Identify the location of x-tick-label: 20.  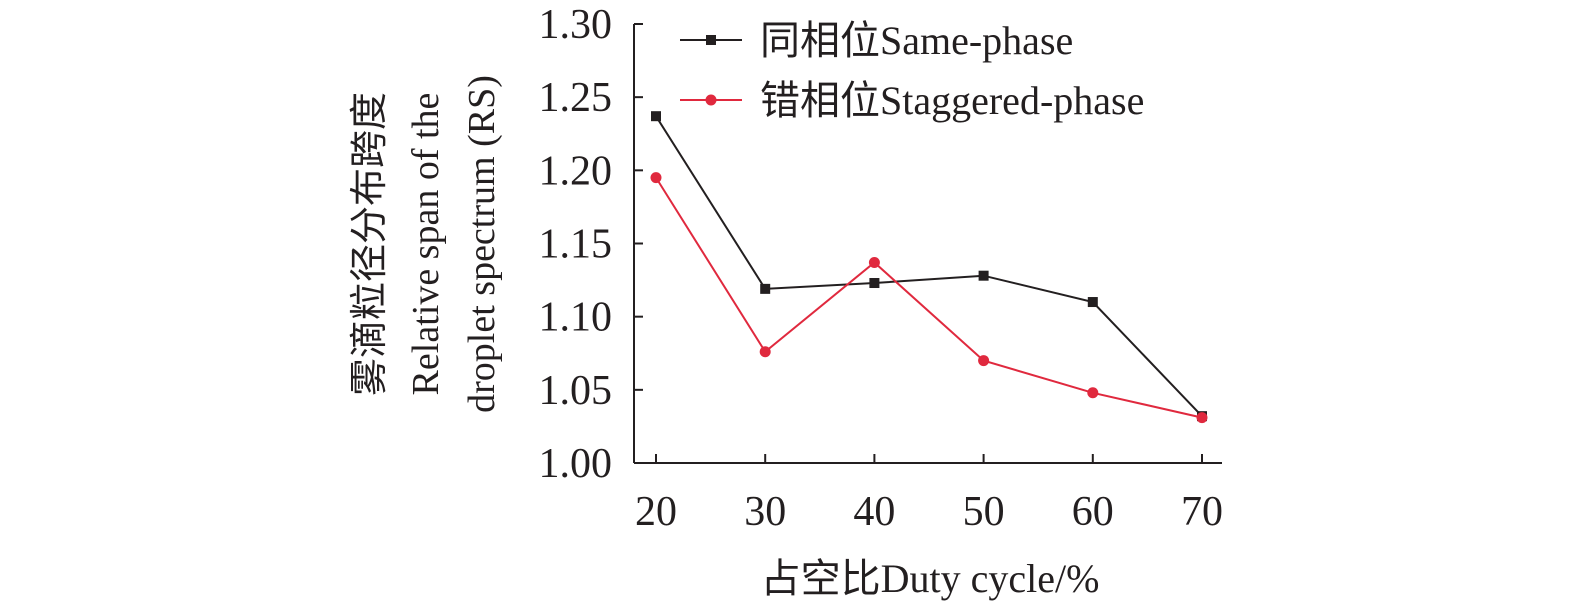
(656, 512).